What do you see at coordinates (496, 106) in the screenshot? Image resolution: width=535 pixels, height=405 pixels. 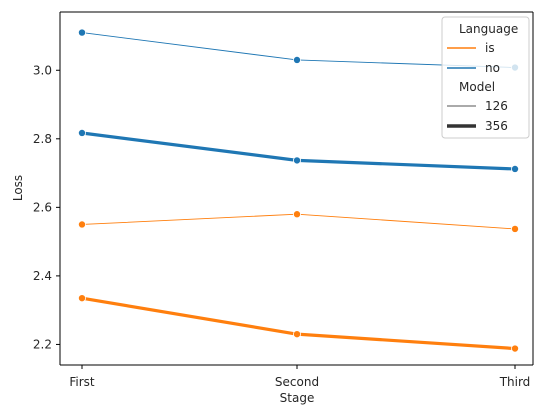 I see `legend-126-label: 126` at bounding box center [496, 106].